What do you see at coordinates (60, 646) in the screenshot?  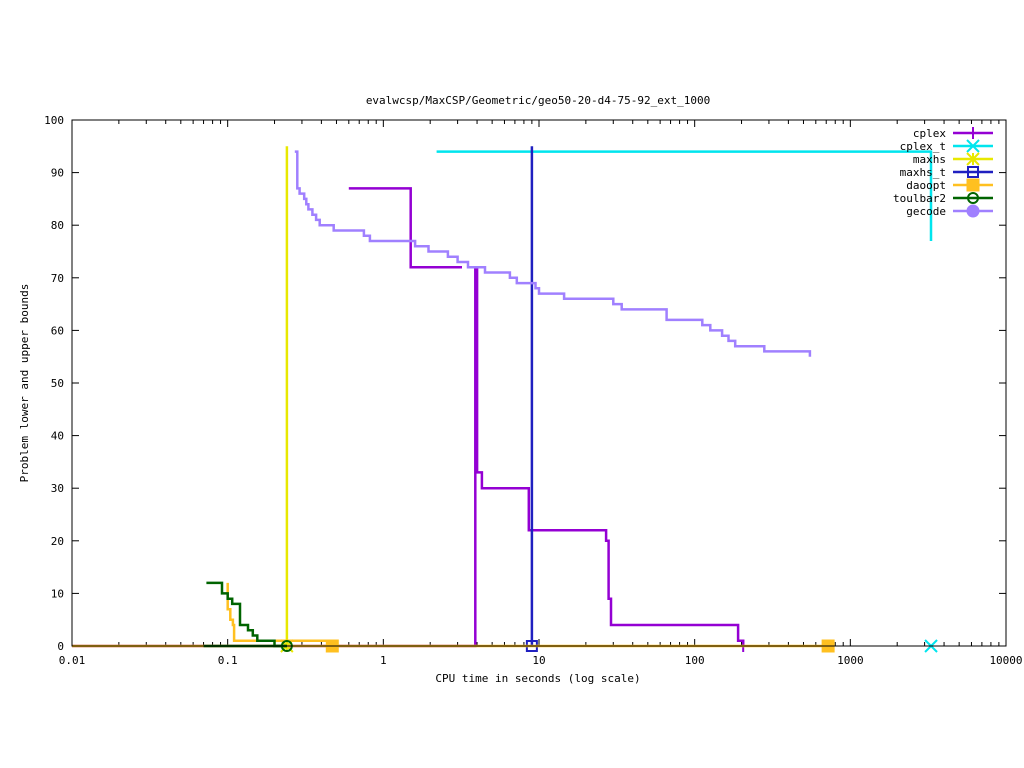 I see `y-tick-label: 0` at bounding box center [60, 646].